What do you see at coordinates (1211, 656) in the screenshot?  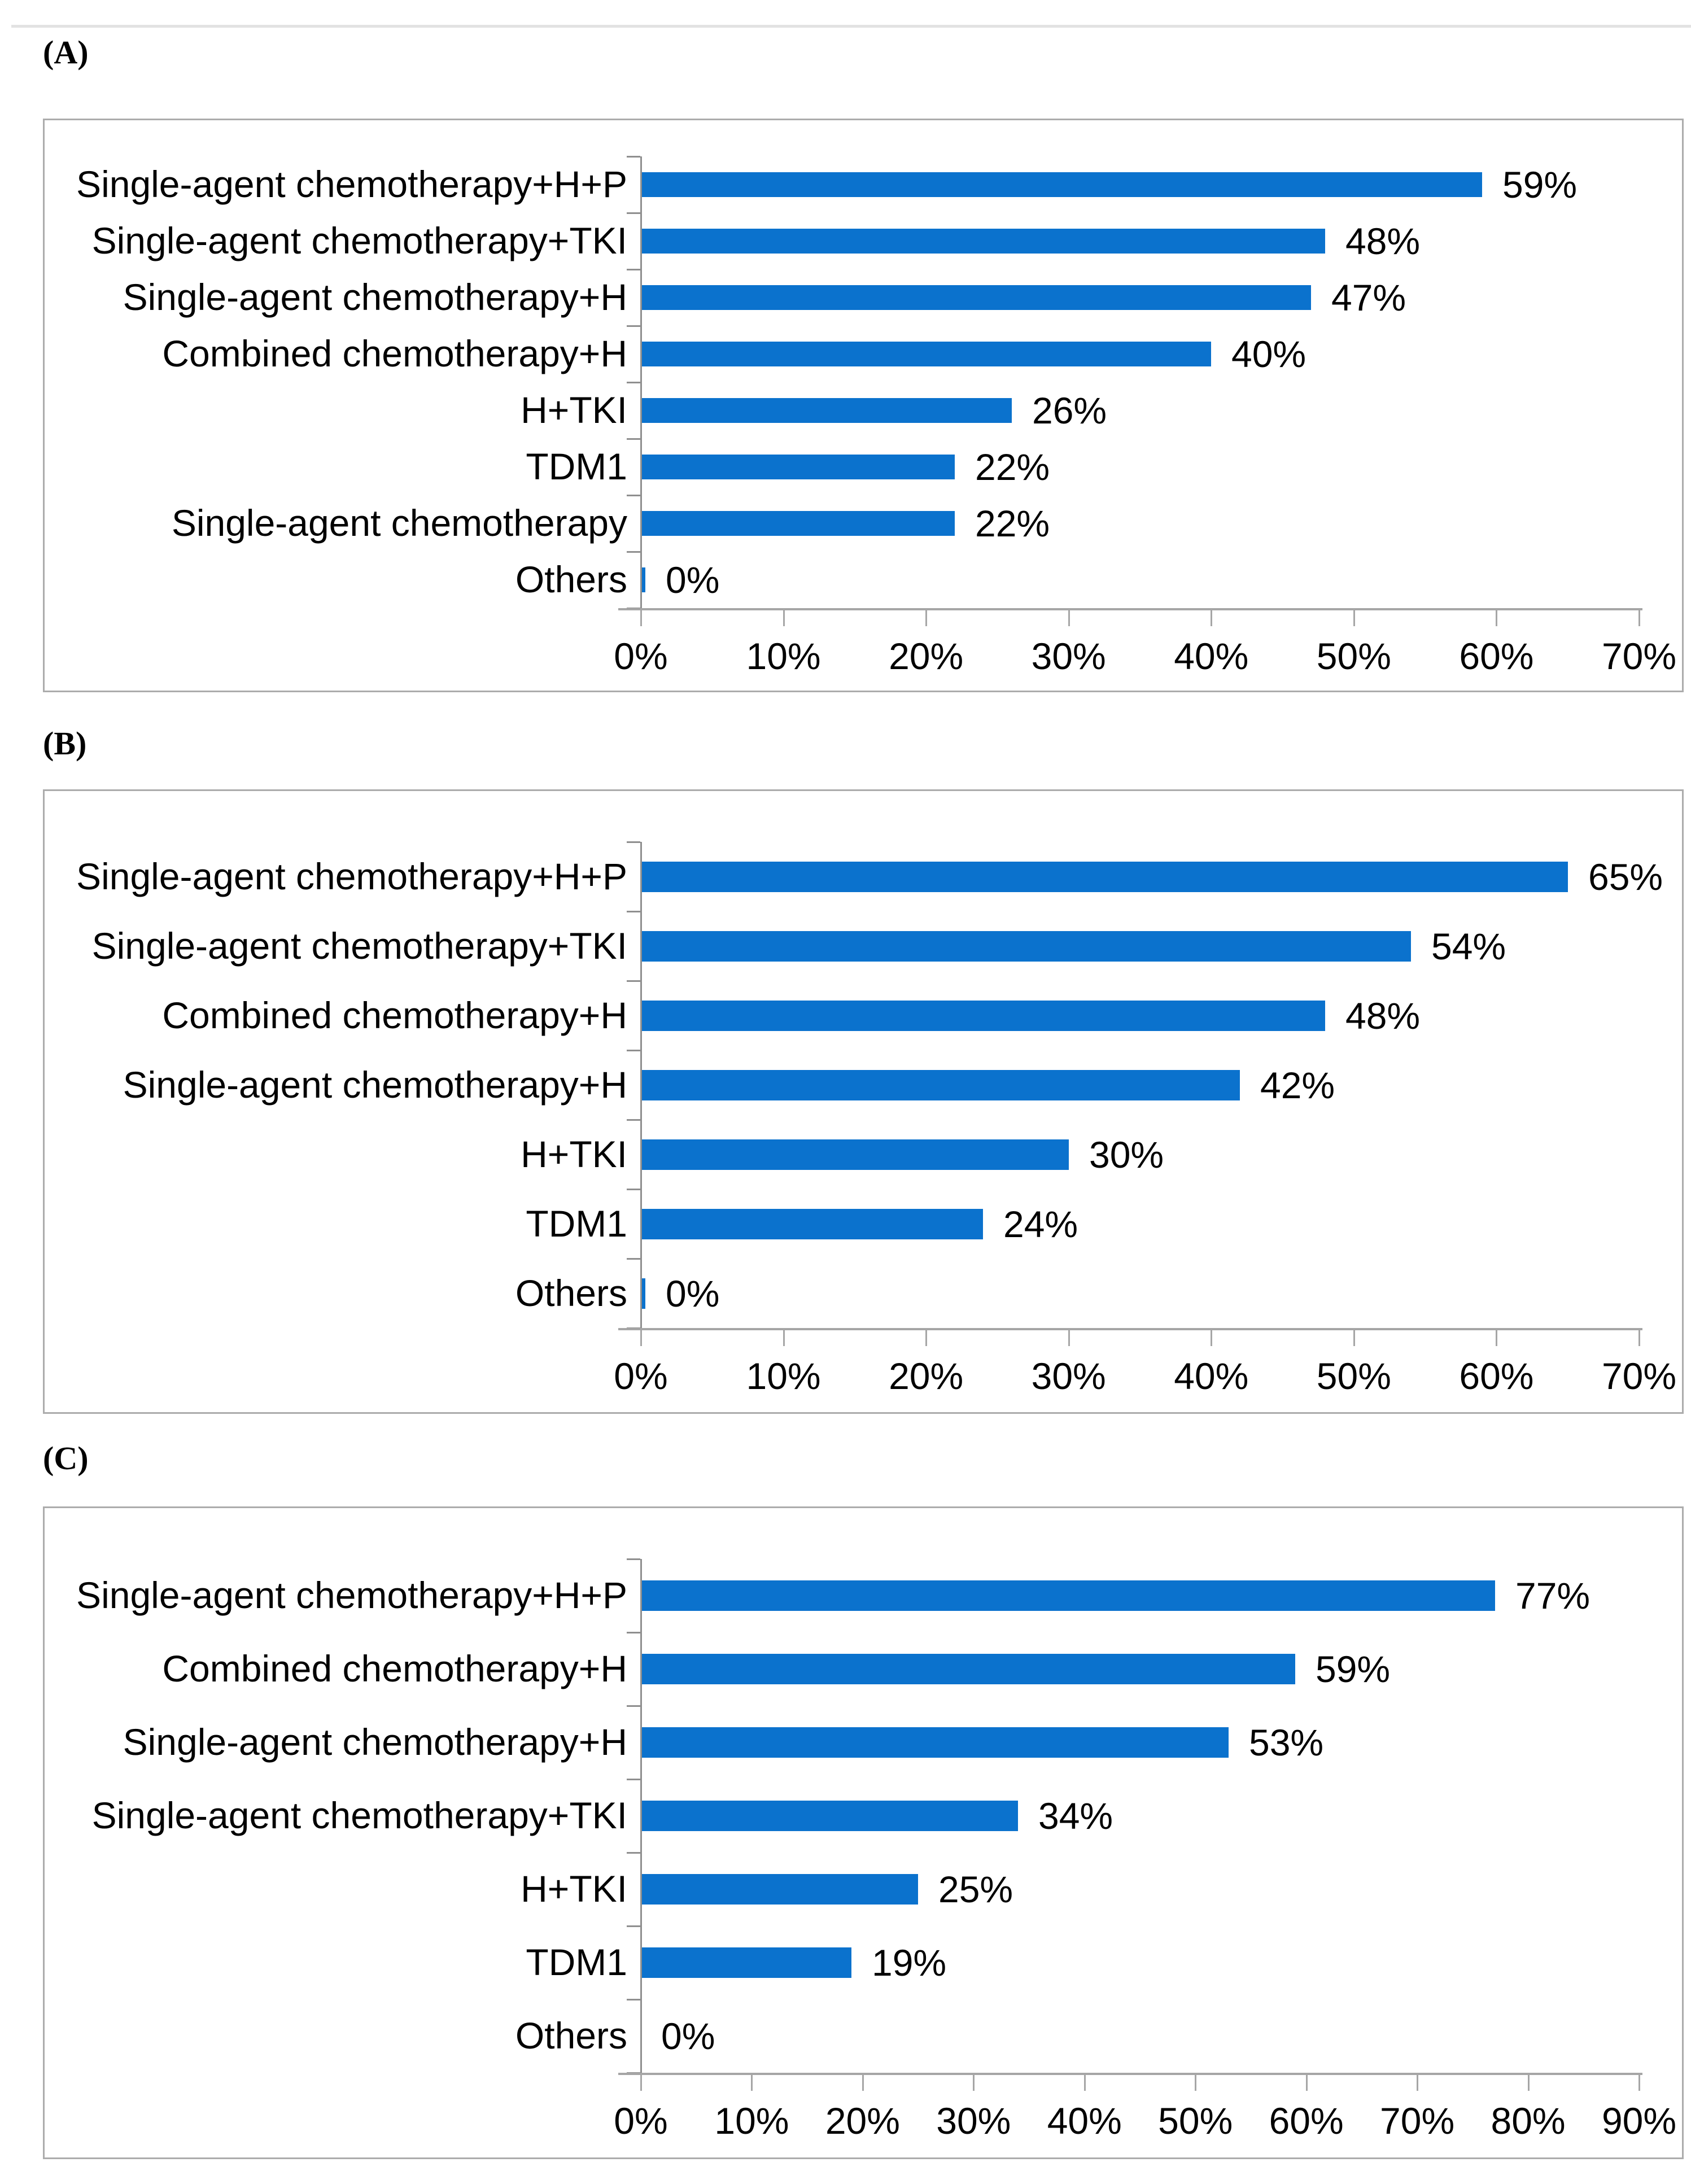 I see `x-tick-label: 40%` at bounding box center [1211, 656].